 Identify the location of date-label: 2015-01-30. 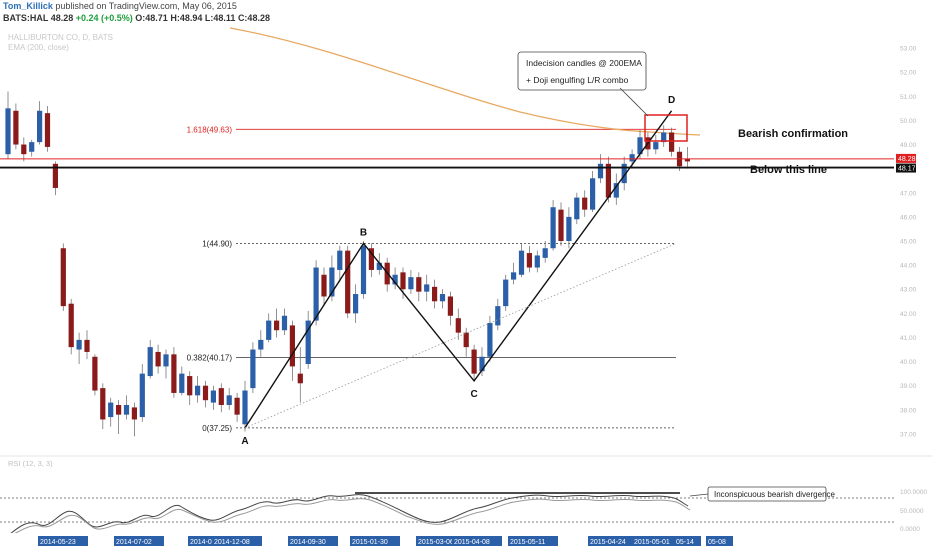
(370, 542).